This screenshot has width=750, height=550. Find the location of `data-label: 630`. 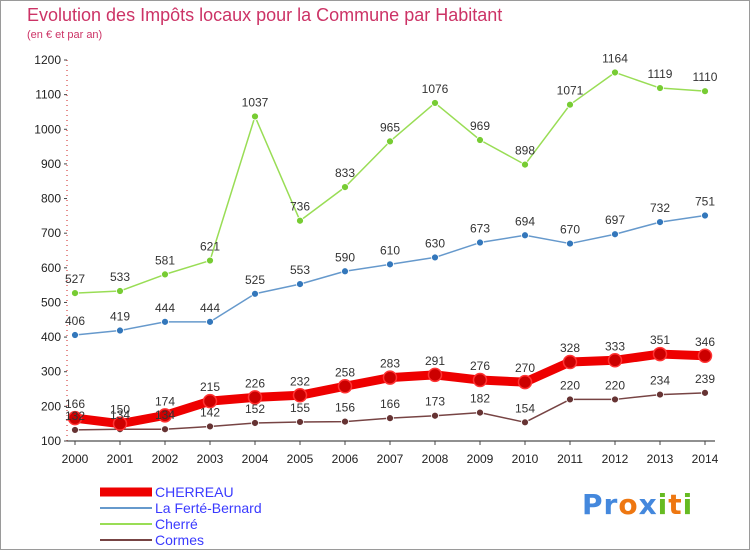

data-label: 630 is located at coordinates (435, 243).